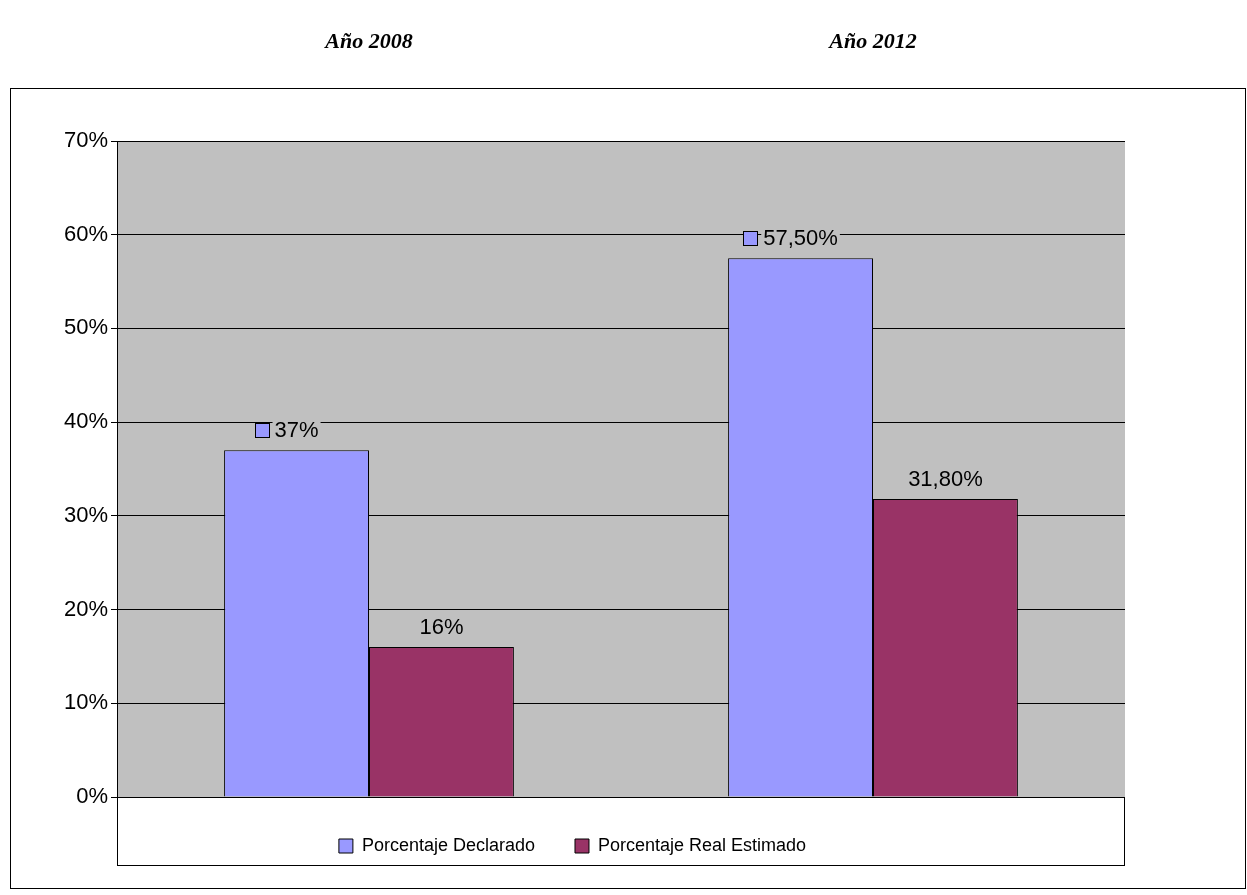 The width and height of the screenshot is (1247, 895). What do you see at coordinates (85, 514) in the screenshot?
I see `y-tick-label: 30%` at bounding box center [85, 514].